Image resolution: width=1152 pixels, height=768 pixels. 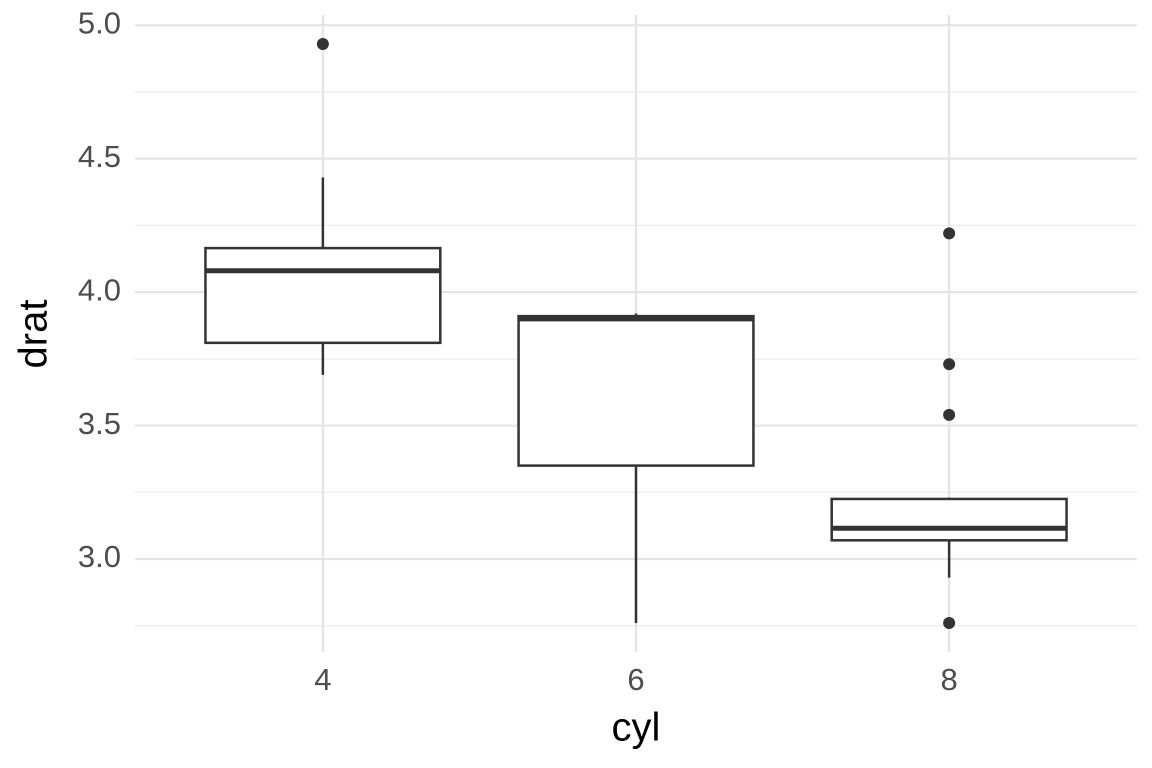 What do you see at coordinates (99, 423) in the screenshot?
I see `y-tick-label: 3.5` at bounding box center [99, 423].